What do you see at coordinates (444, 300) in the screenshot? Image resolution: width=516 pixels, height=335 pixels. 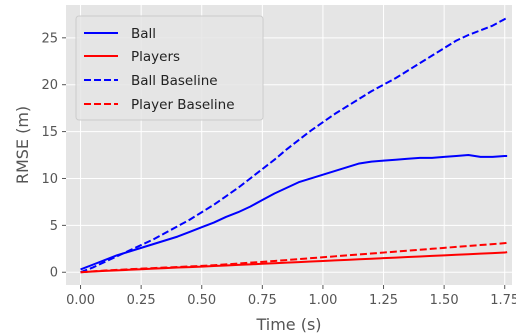 I see `x-tick-label: 1.50` at bounding box center [444, 300].